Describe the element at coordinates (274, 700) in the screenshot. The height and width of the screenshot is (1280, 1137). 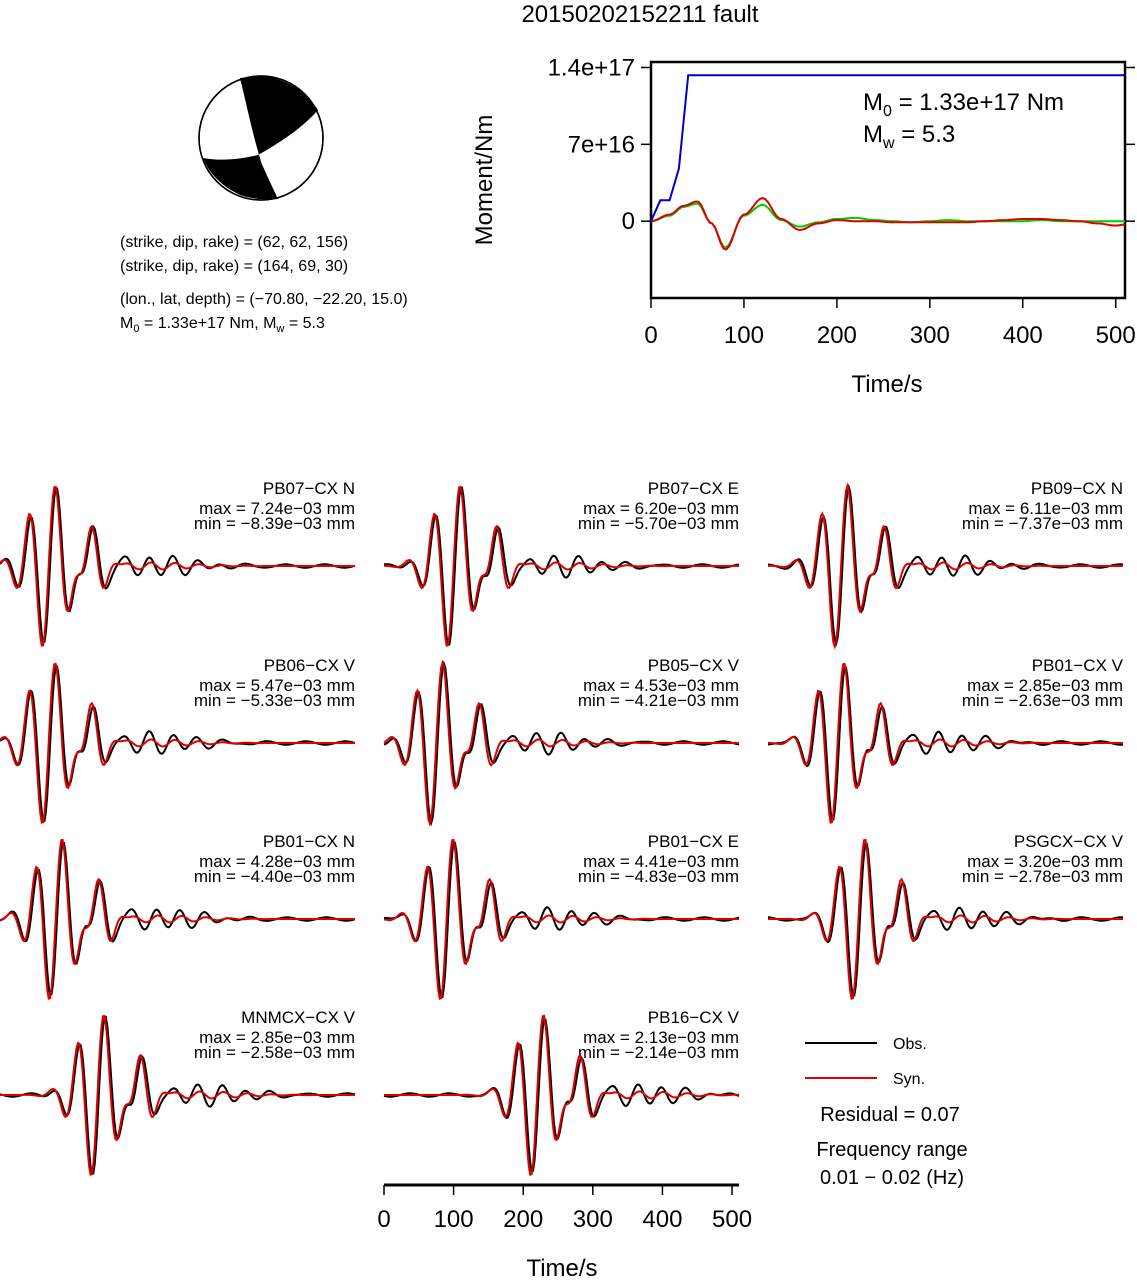
I see `station-min: min = −5.33e−03 mm` at that location.